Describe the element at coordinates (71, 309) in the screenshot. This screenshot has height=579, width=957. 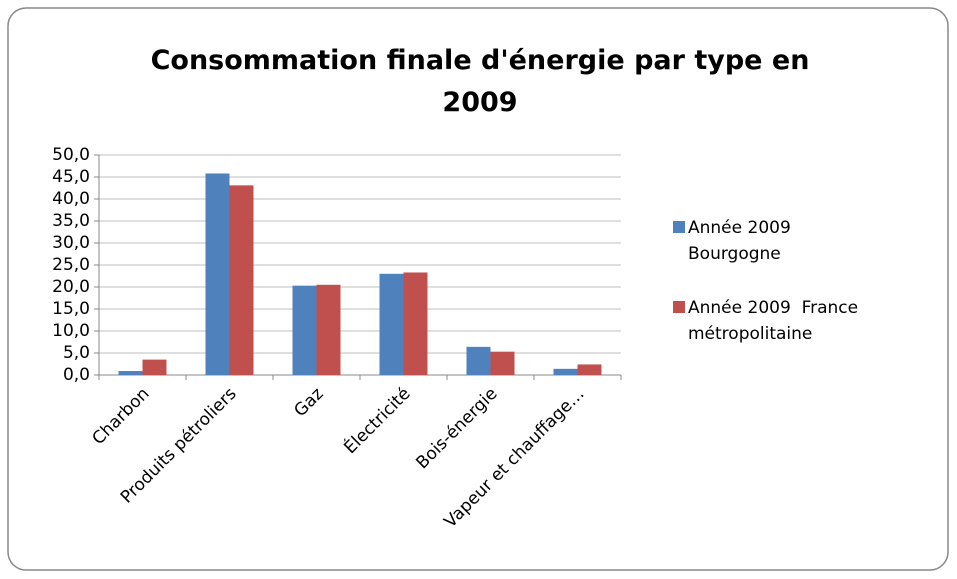
I see `y-tick-label: 15,0` at that location.